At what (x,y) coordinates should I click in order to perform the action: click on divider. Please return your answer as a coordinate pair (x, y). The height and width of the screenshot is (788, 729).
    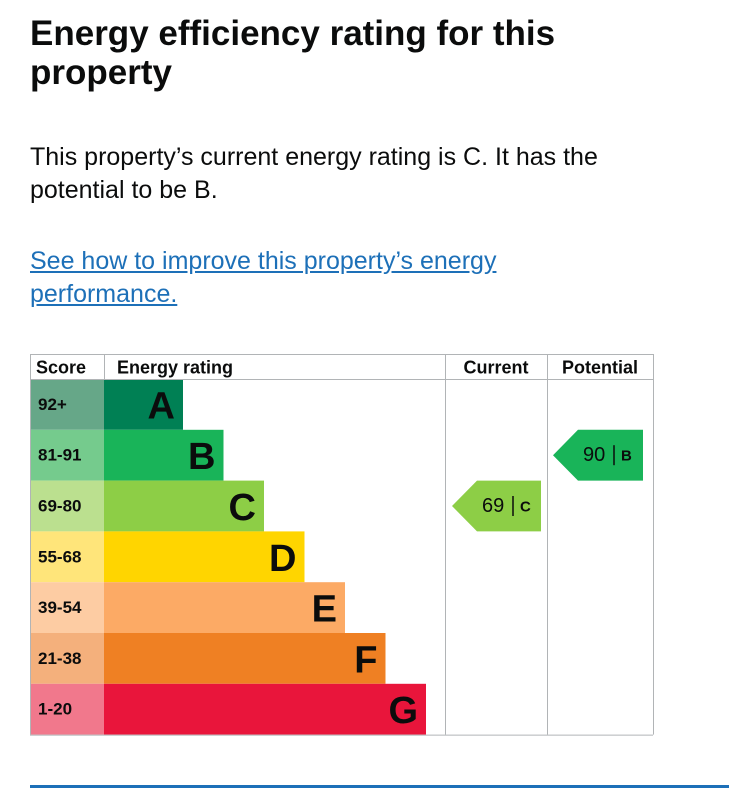
    Looking at the image, I should click on (379, 786).